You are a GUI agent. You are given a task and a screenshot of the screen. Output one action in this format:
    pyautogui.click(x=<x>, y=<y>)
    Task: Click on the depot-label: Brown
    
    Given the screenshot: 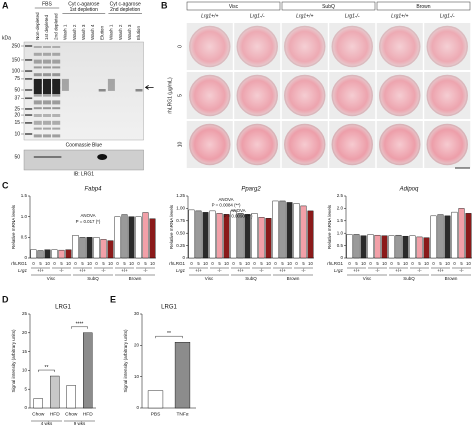 What is the action you would take?
    pyautogui.click(x=423, y=7)
    